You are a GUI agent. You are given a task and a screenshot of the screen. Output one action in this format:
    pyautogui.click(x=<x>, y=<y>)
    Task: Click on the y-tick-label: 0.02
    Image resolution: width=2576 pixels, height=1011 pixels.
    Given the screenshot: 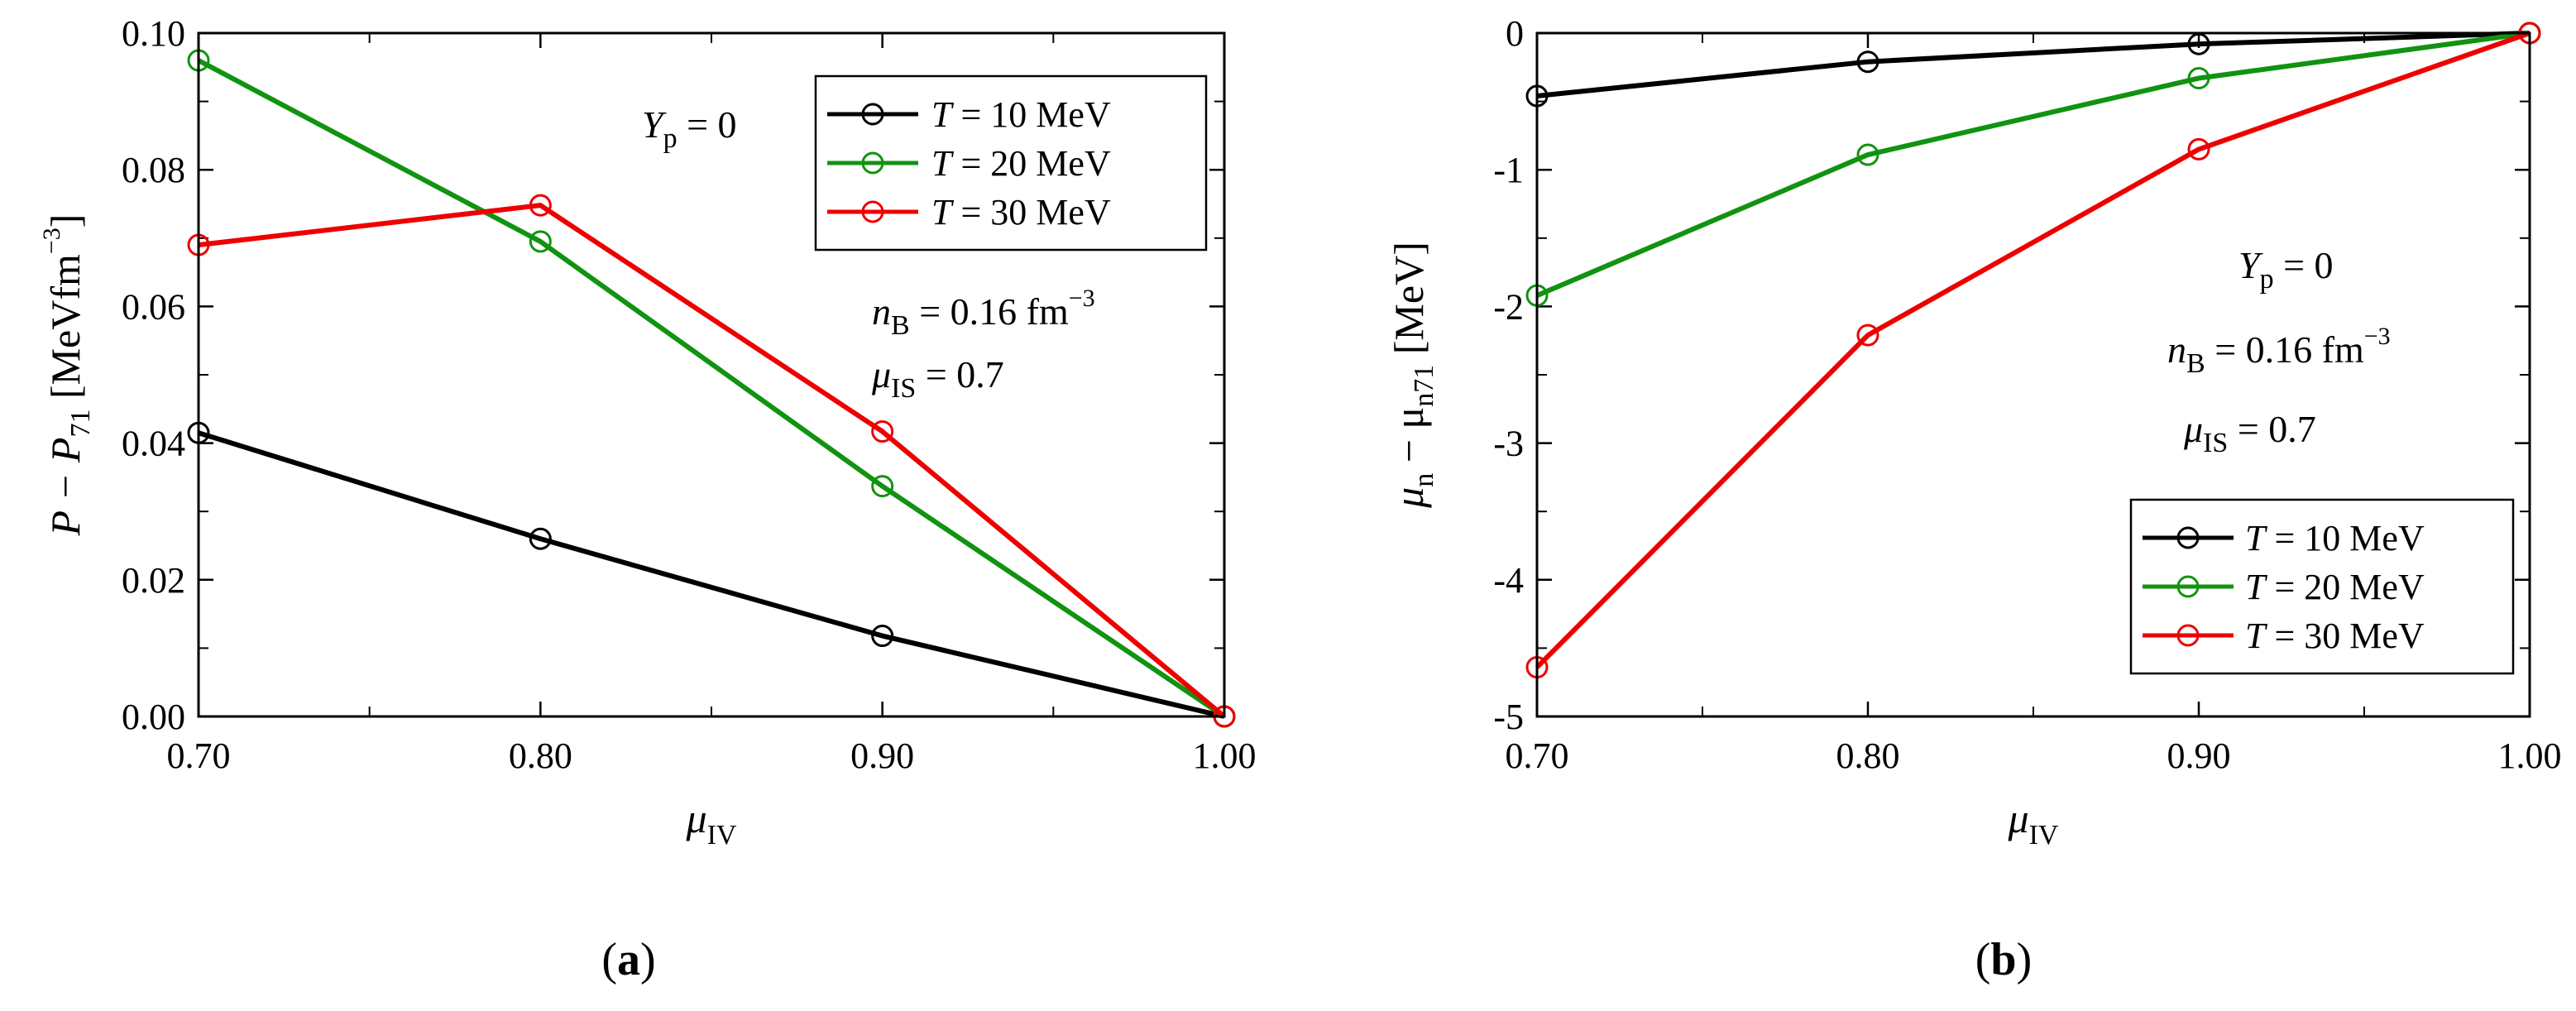 What is the action you would take?
    pyautogui.click(x=153, y=580)
    